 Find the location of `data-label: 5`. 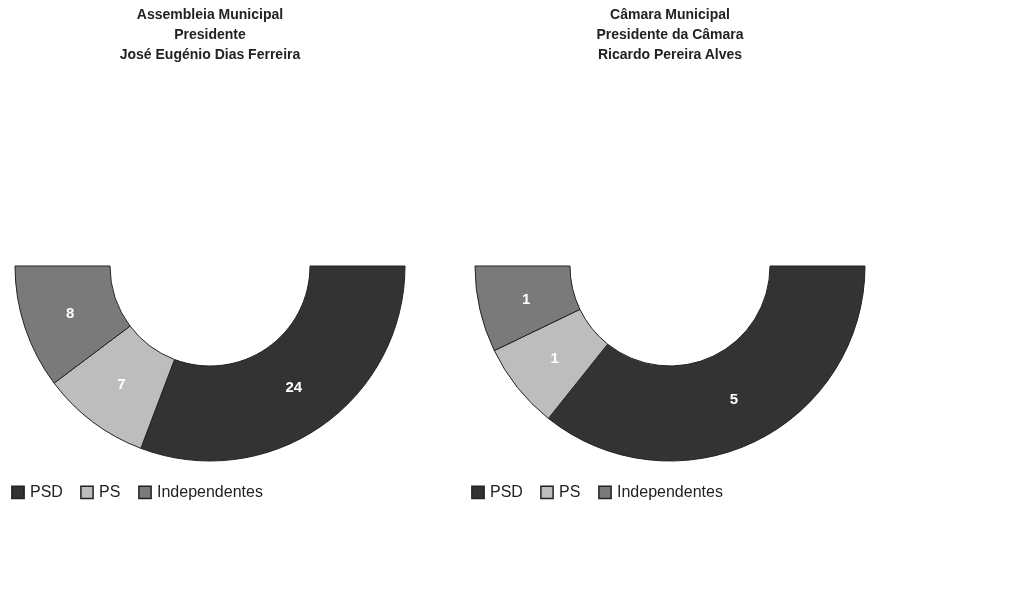

data-label: 5 is located at coordinates (734, 398).